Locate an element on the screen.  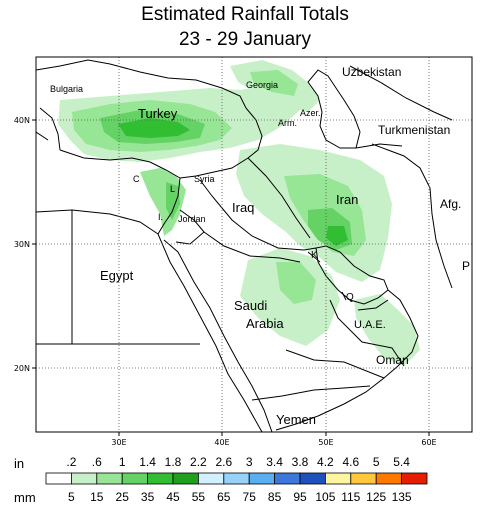
legend-inch-value: 3.4 is located at coordinates (274, 462).